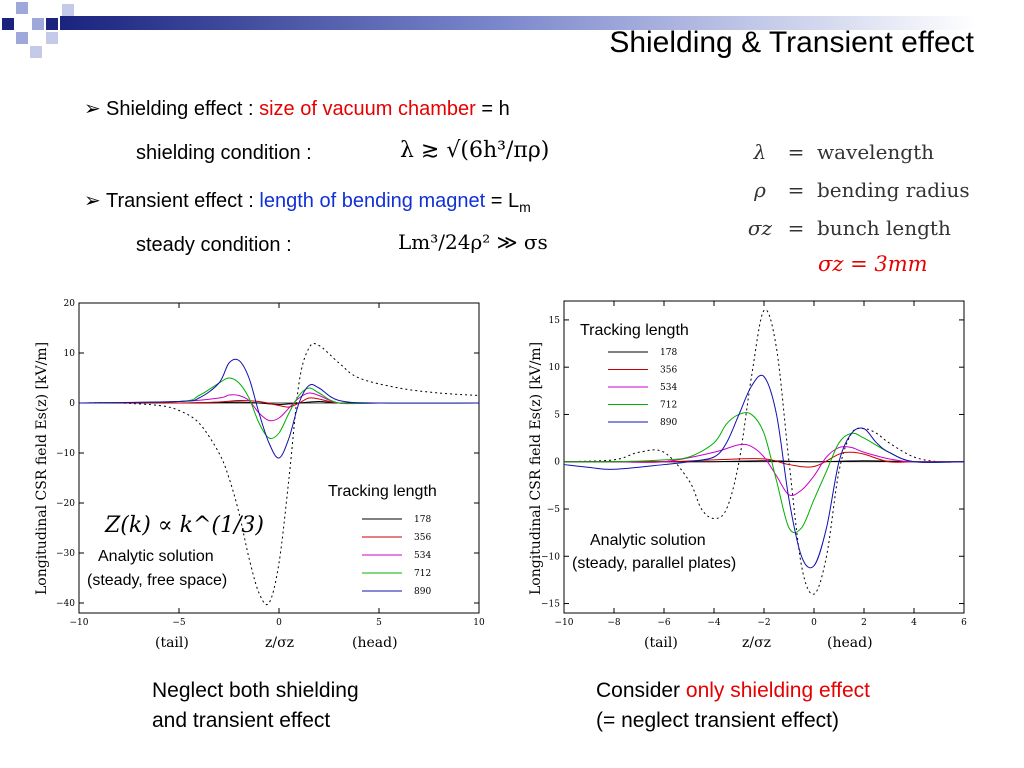  What do you see at coordinates (65, 604) in the screenshot?
I see `left-chart-ytick-label: −40` at bounding box center [65, 604].